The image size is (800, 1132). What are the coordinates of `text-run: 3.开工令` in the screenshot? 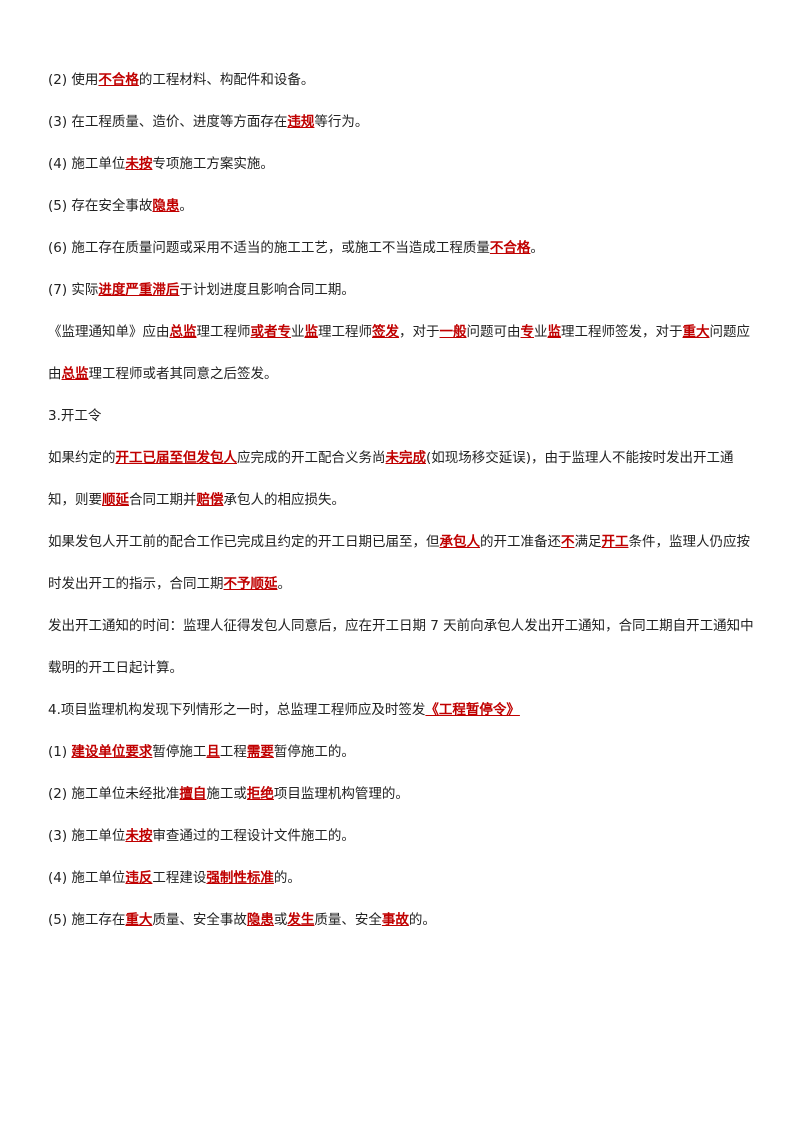 It's located at (75, 416).